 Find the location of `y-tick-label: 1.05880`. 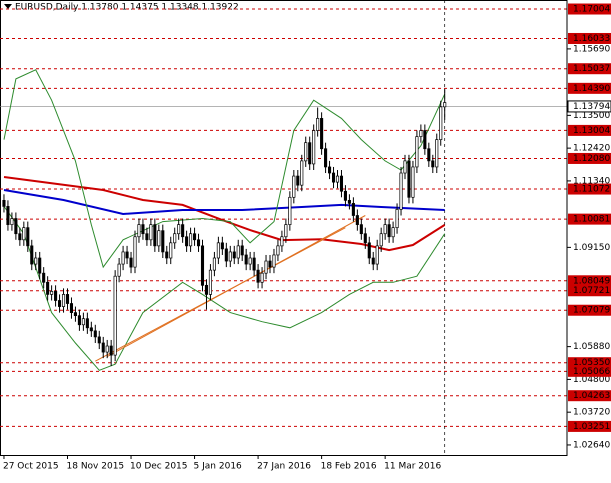

y-tick-label: 1.05880 is located at coordinates (591, 347).